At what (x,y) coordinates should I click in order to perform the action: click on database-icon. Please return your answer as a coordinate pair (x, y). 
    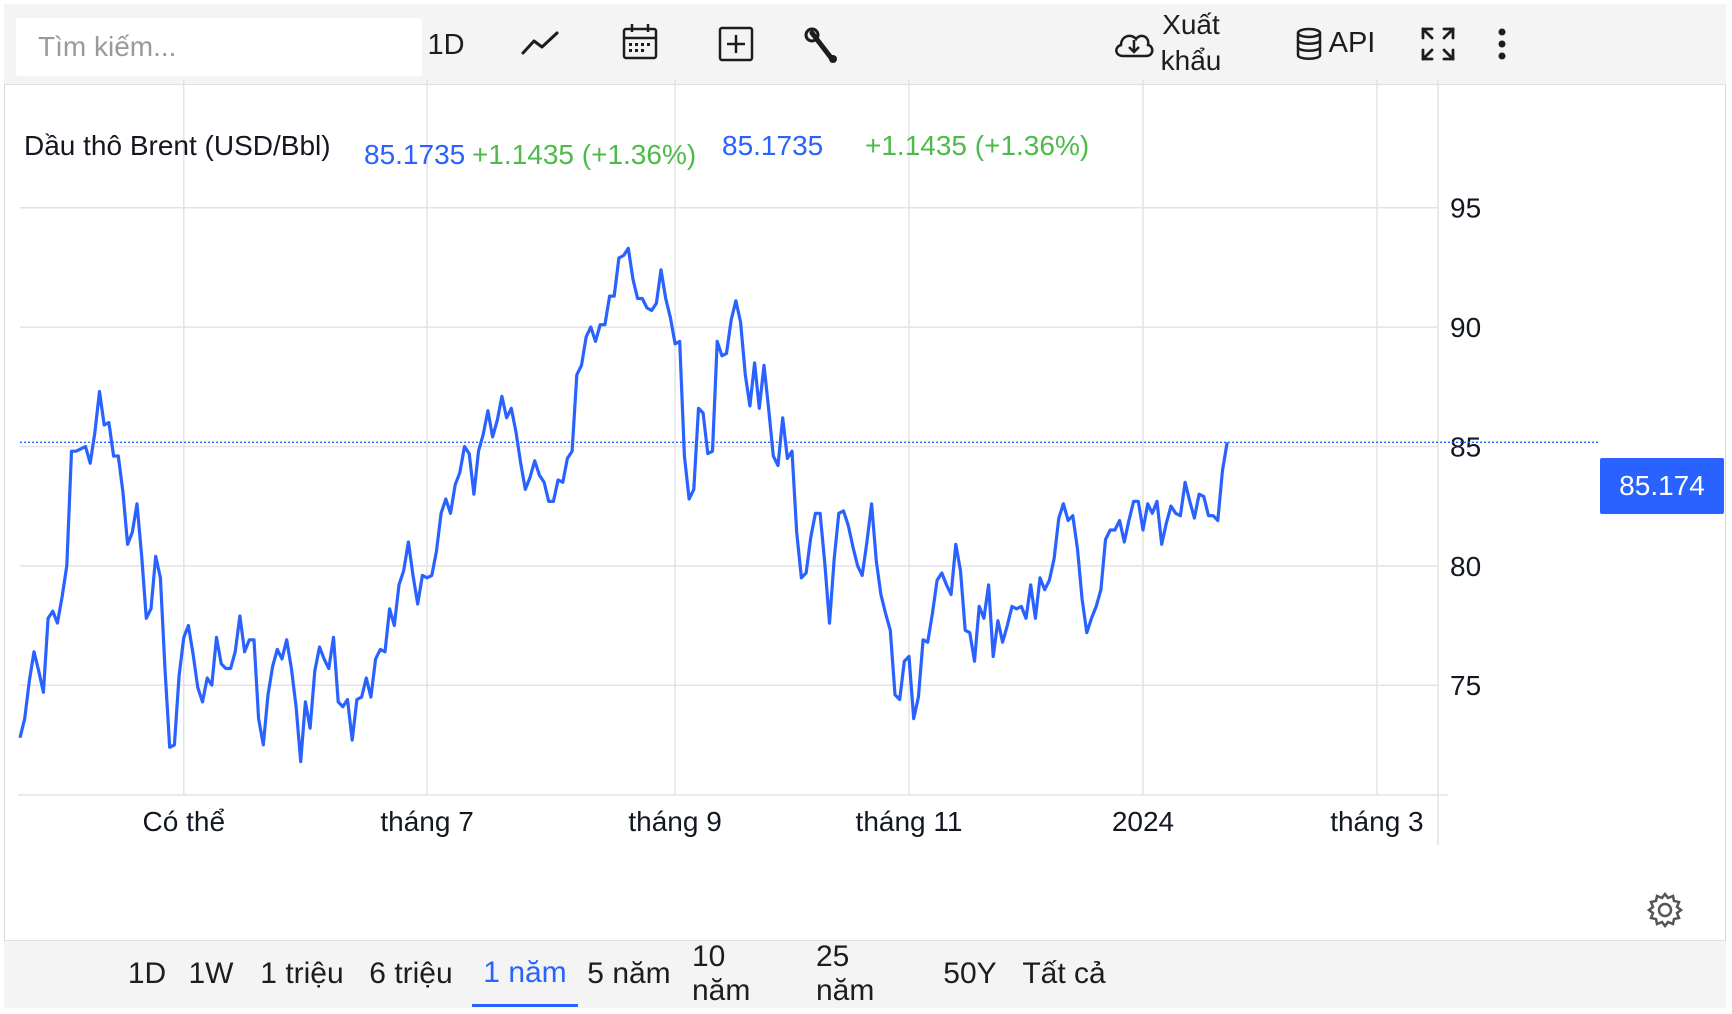
    Looking at the image, I should click on (1309, 44).